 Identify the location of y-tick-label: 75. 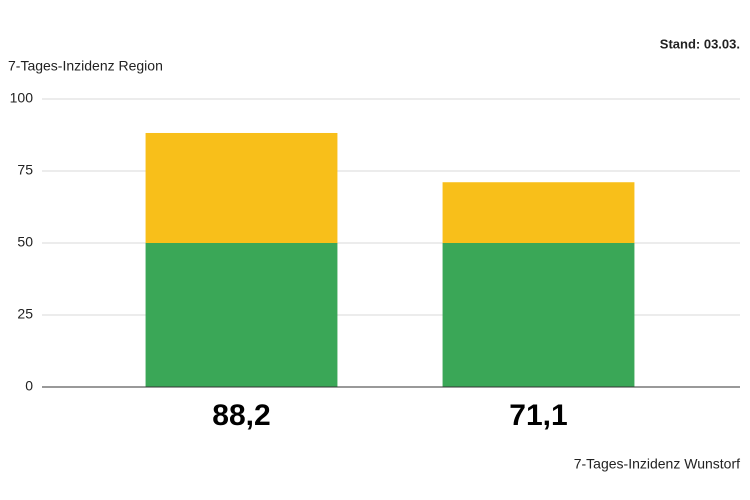
(25, 170).